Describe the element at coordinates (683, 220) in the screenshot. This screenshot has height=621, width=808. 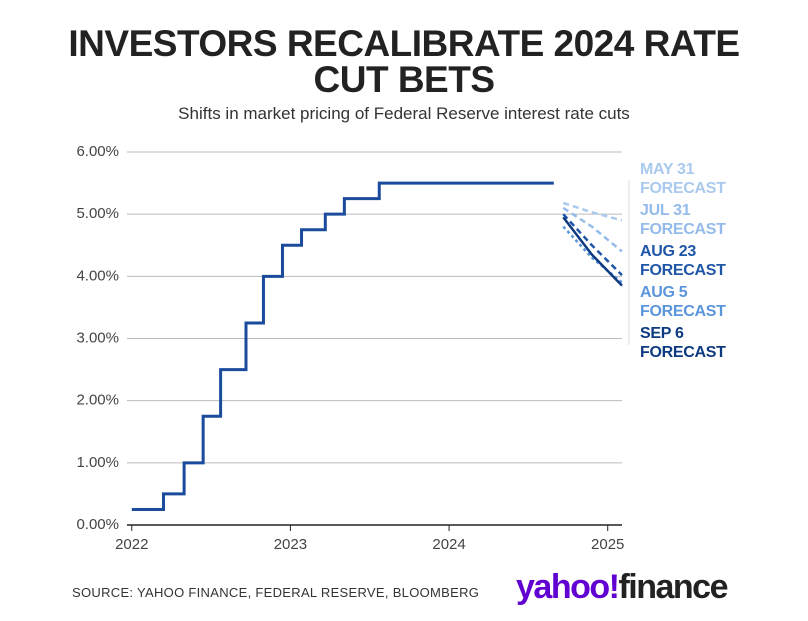
I see `legend-label: JUL 31 FORECAST` at that location.